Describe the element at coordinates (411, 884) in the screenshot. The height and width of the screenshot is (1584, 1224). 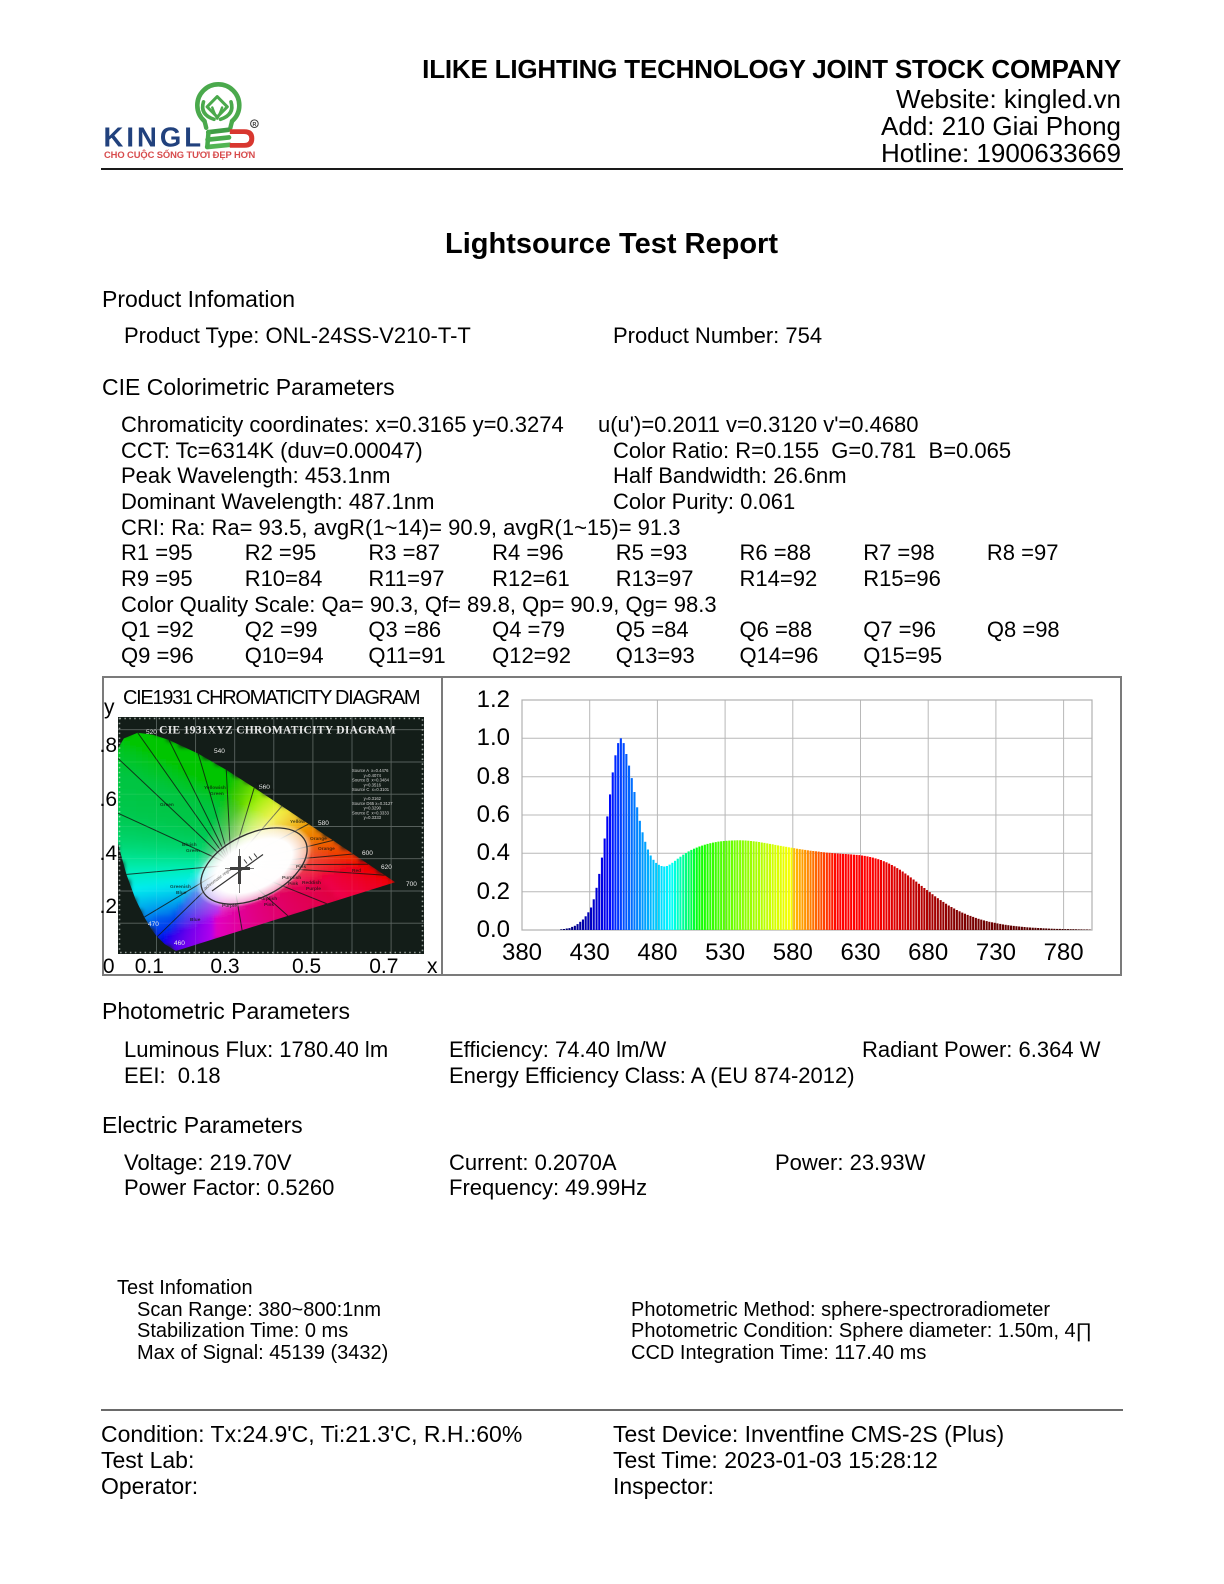
I see `svg-text: 700` at that location.